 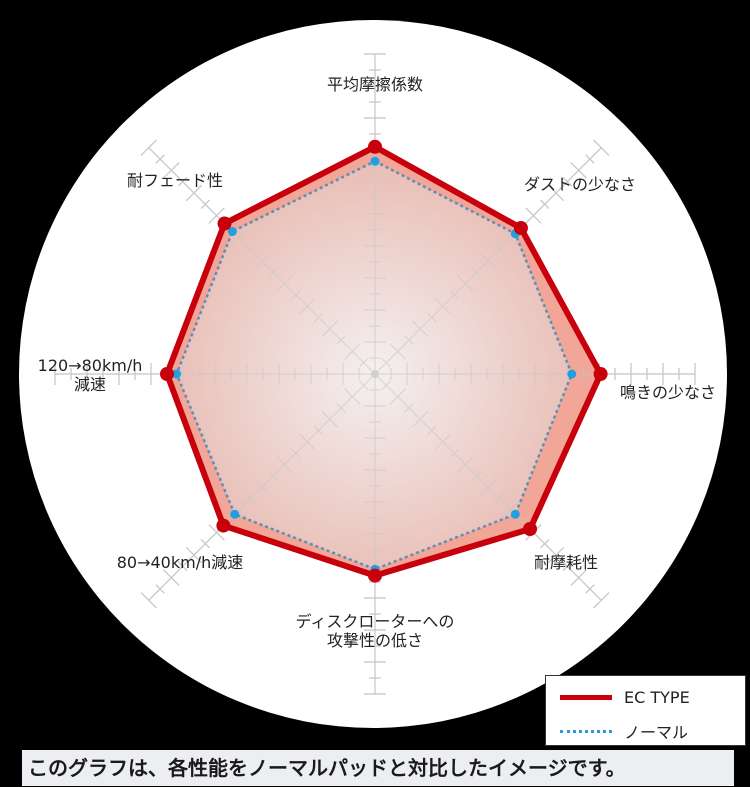 I want to click on legend-label: ノーマル, so click(x=656, y=732).